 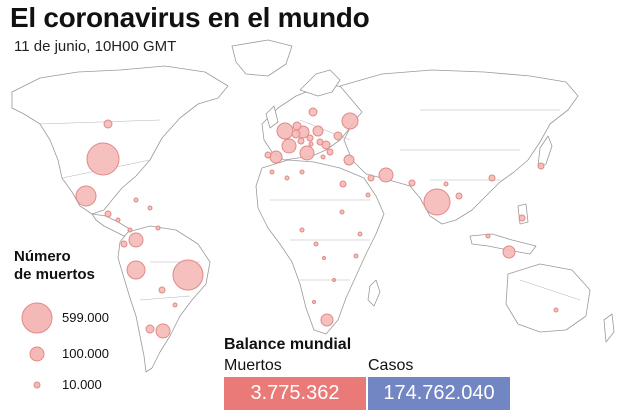 What do you see at coordinates (190, 17) in the screenshot?
I see `page-title: El coronavirus en el mundo` at bounding box center [190, 17].